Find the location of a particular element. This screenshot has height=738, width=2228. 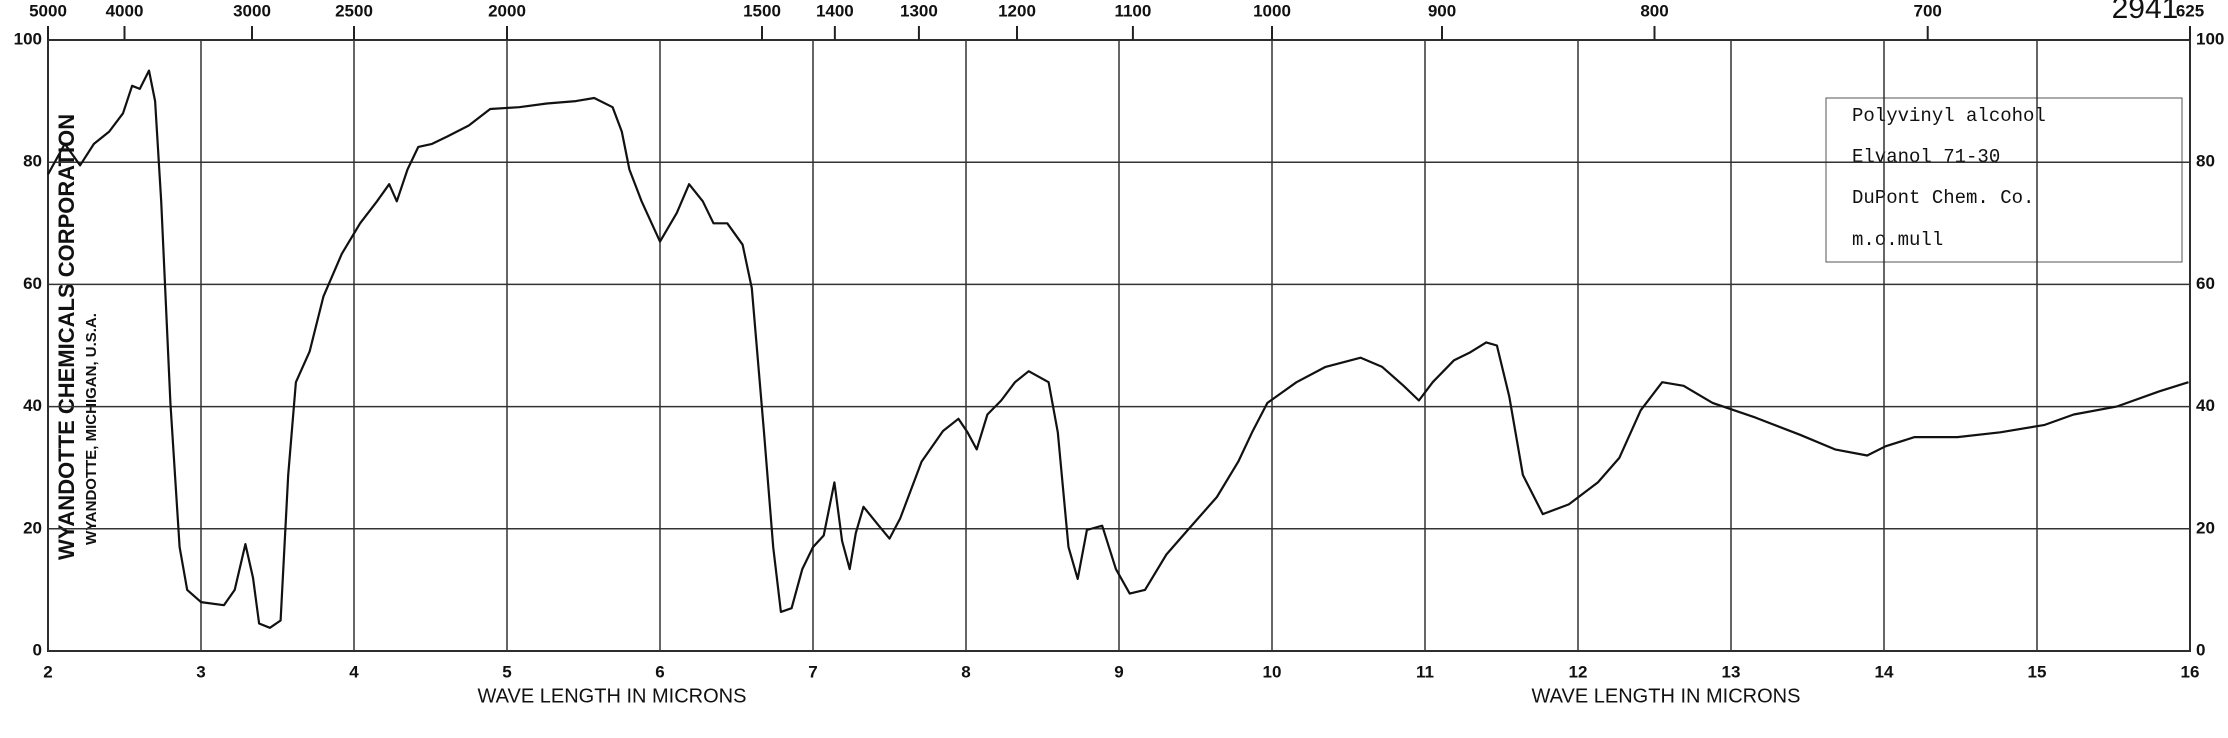

y-tick-label: 20 is located at coordinates (32, 527).